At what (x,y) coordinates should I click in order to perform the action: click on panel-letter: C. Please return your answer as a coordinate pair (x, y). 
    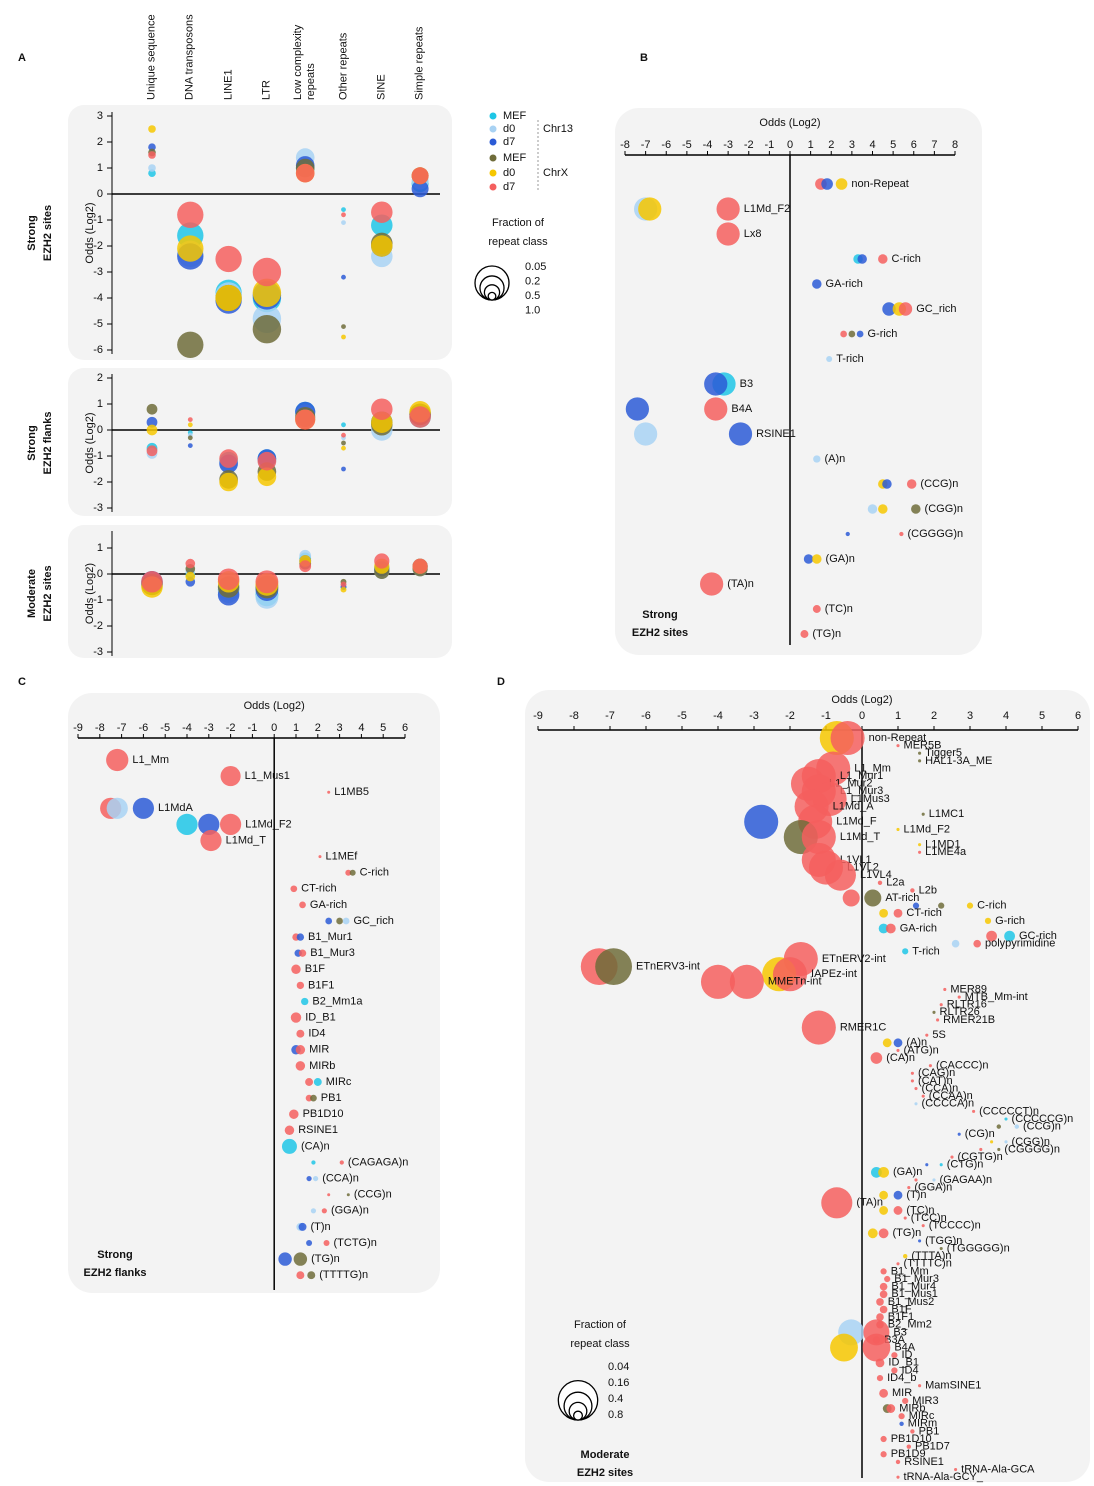
    Looking at the image, I should click on (22, 682).